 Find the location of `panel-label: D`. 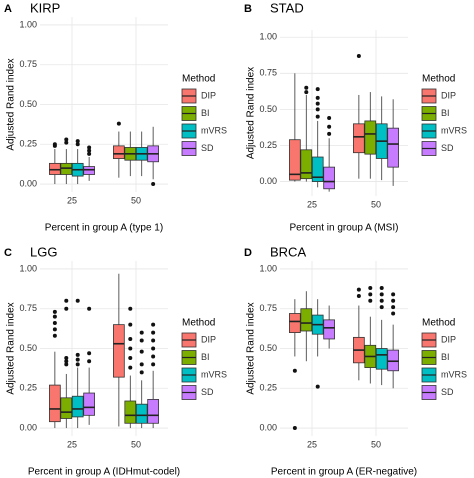

panel-label: D is located at coordinates (248, 253).